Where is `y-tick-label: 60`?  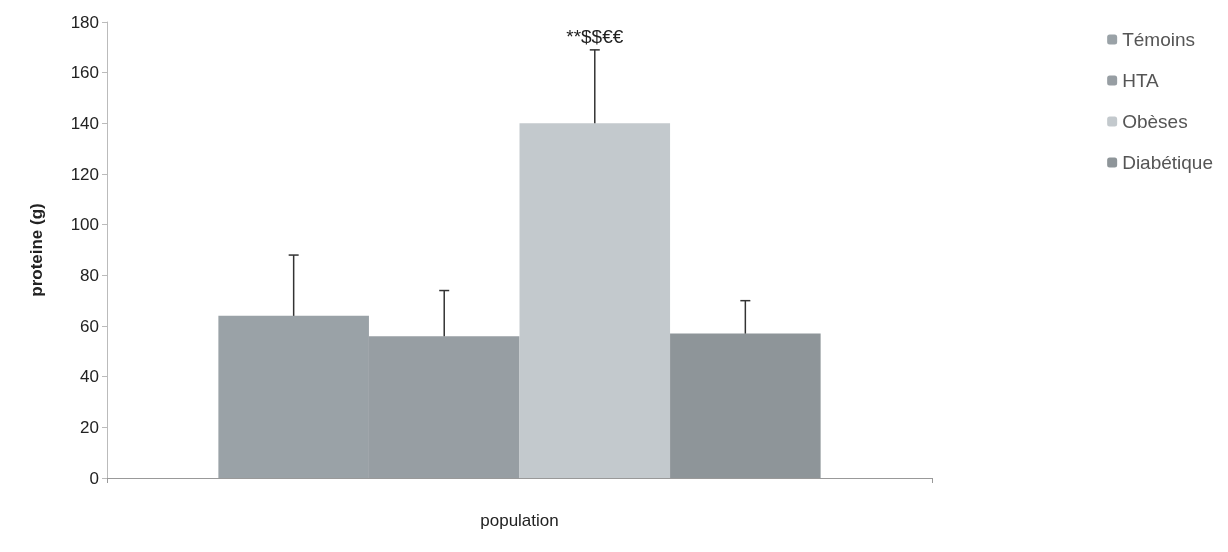 y-tick-label: 60 is located at coordinates (89, 326).